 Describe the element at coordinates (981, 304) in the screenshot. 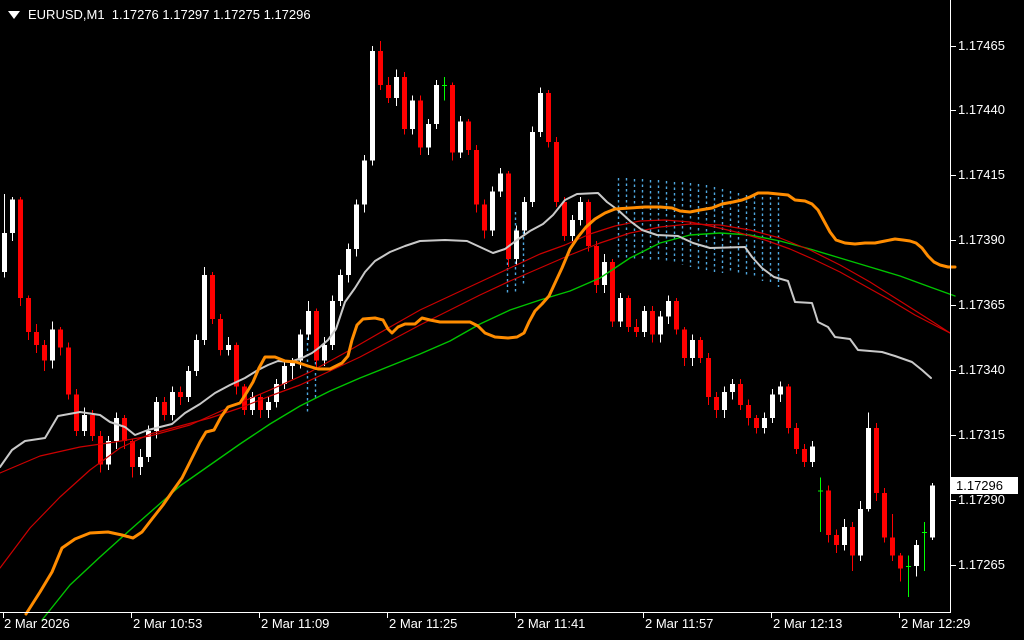

I see `price-axis-label: 1.17365` at that location.